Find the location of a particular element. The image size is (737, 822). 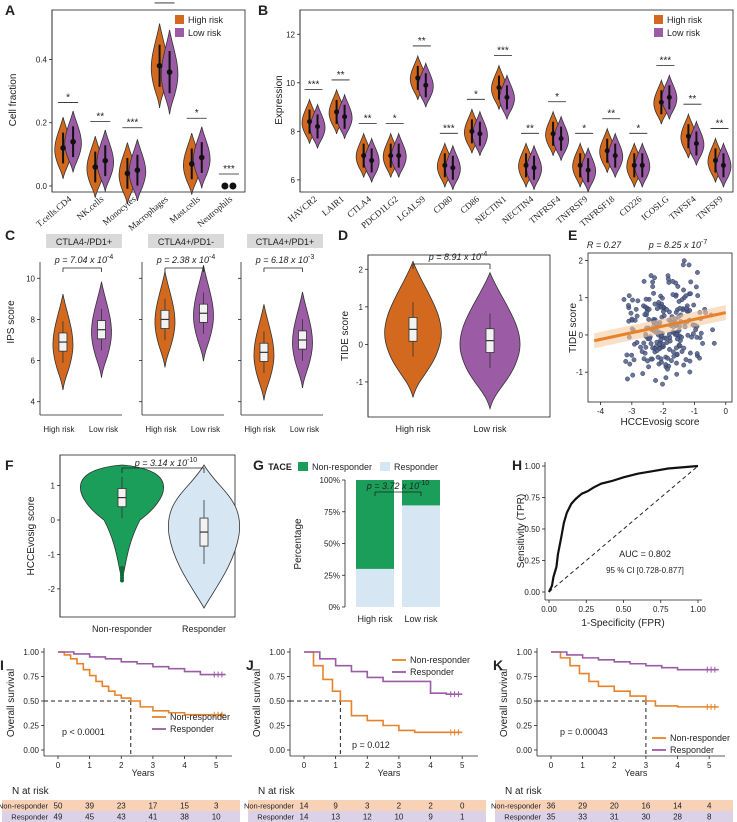

panel-label-A: A is located at coordinates (10, 10).